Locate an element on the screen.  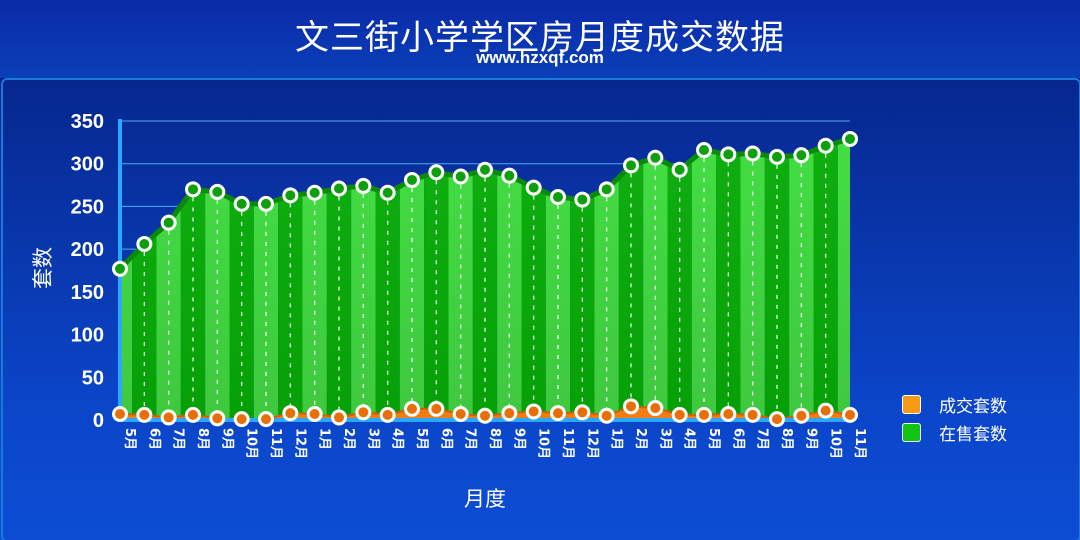
legend-item-sale: 在售套数 is located at coordinates (954, 433).